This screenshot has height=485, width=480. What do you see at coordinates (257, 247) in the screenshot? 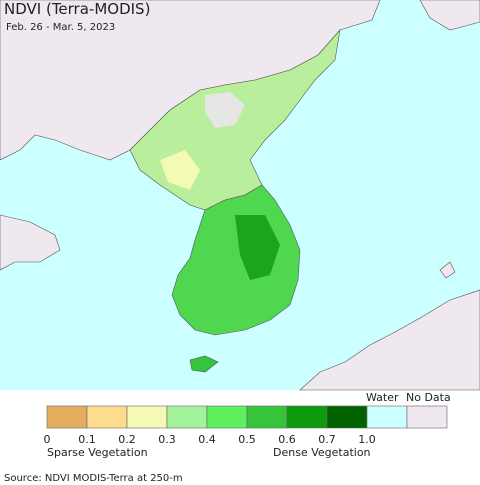
I see `dense-patch` at bounding box center [257, 247].